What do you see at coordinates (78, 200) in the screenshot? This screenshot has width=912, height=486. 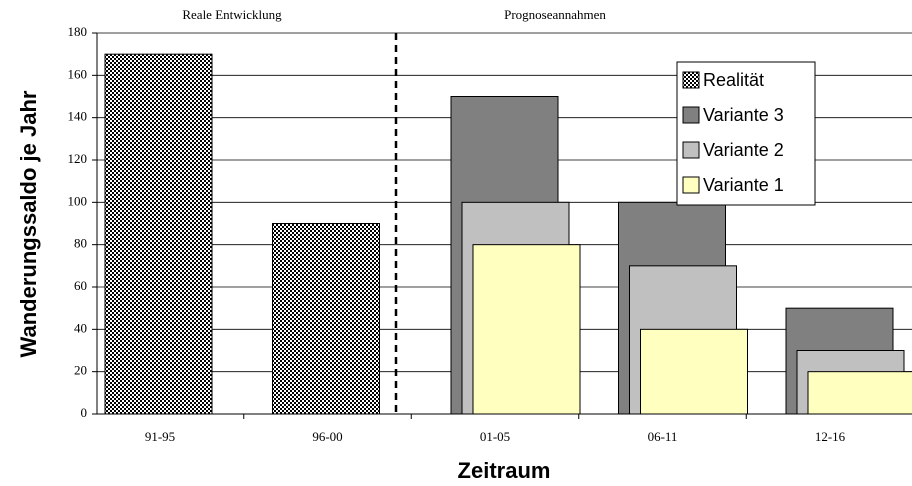 I see `y-tick-label: 100` at bounding box center [78, 200].